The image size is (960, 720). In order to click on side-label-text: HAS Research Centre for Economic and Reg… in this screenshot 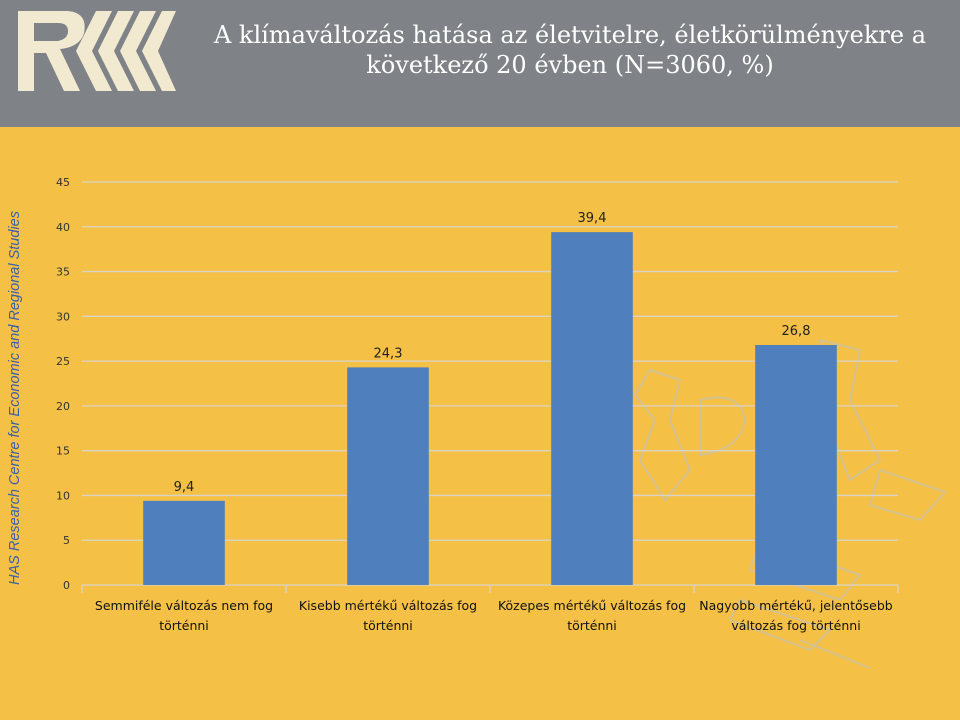, I will do `click(15, 398)`.